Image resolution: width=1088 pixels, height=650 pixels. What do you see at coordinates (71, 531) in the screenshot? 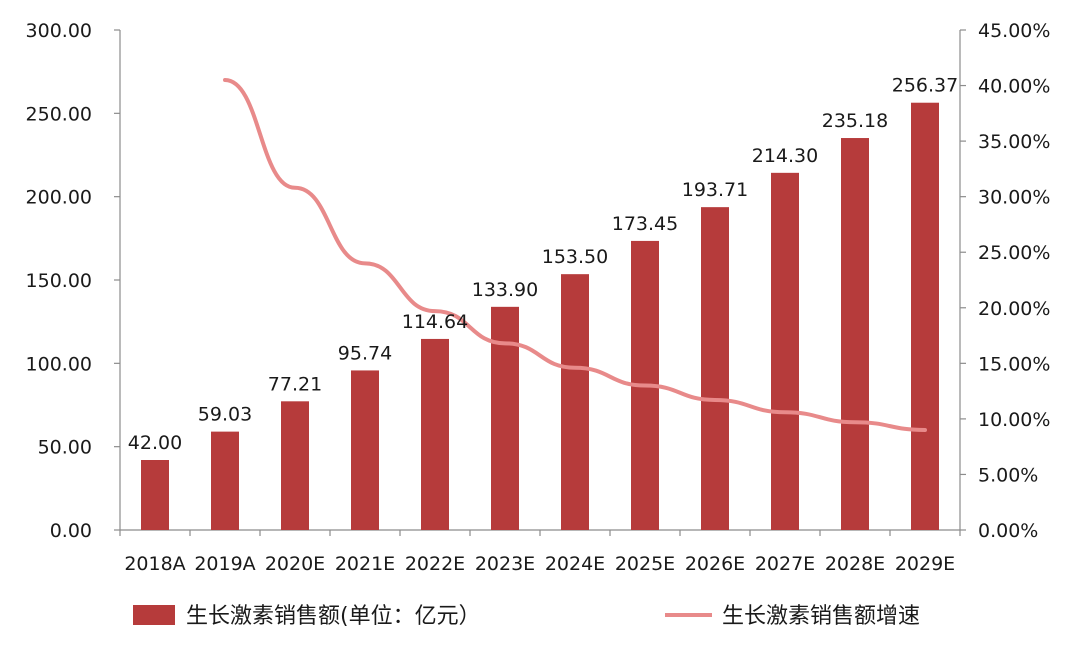
I see `left-tick-label: 0.00` at bounding box center [71, 531].